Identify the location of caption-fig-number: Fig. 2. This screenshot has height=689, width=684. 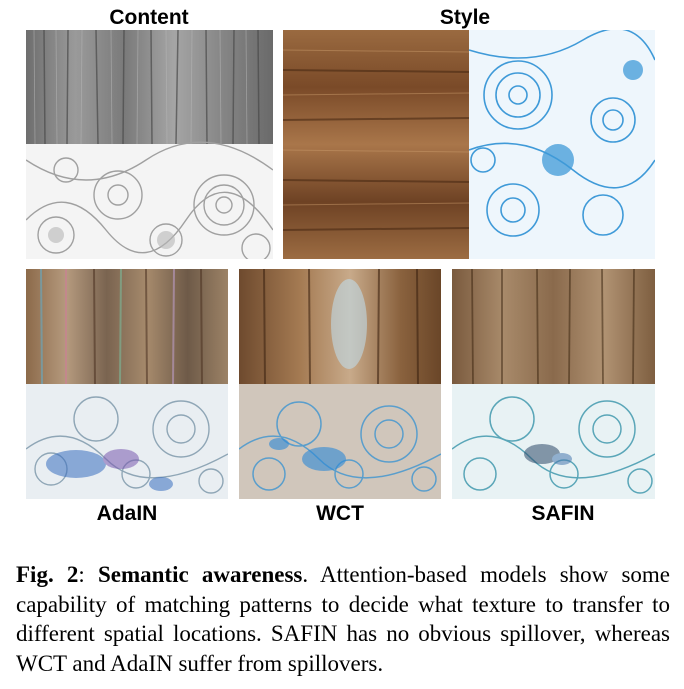
(47, 574).